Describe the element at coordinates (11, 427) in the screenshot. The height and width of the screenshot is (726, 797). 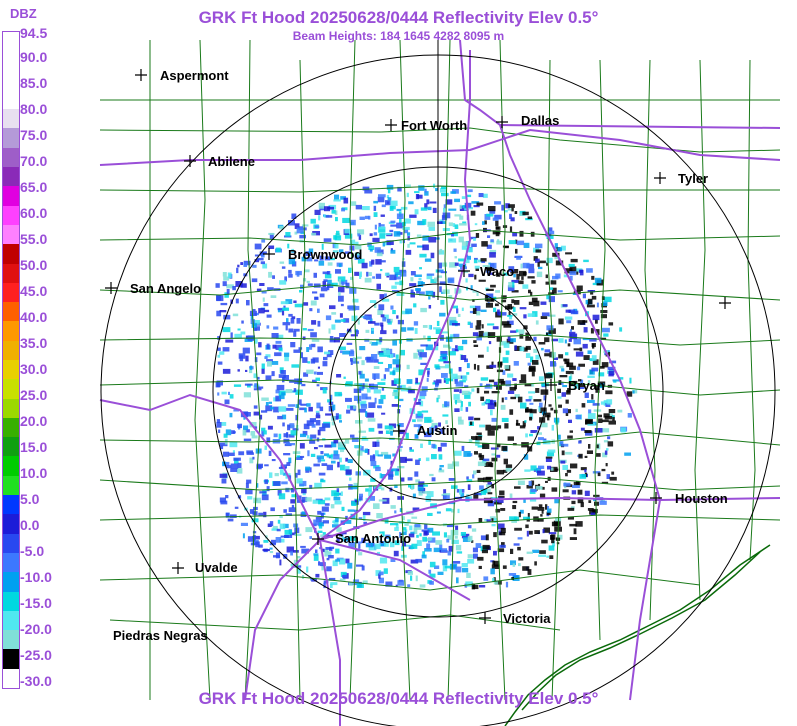
I see `legend-swatch` at that location.